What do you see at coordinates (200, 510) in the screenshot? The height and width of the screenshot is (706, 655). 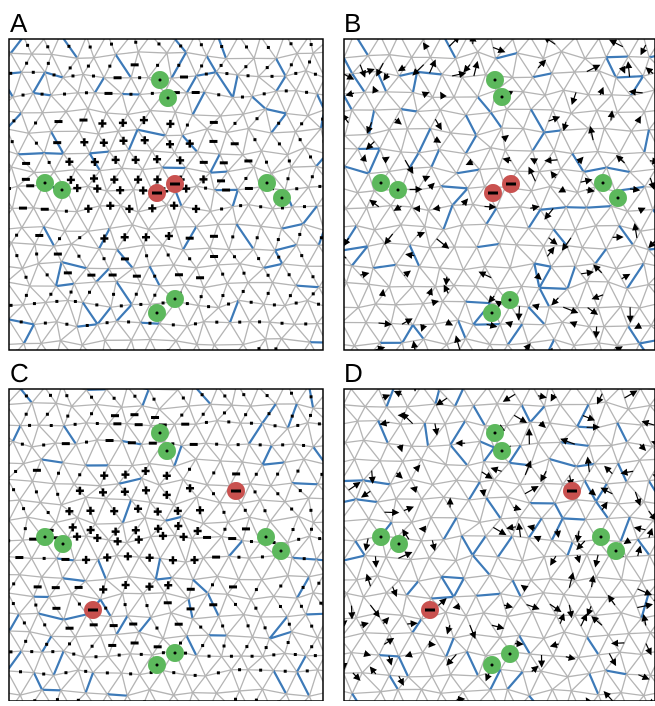 I see `plus-marker` at bounding box center [200, 510].